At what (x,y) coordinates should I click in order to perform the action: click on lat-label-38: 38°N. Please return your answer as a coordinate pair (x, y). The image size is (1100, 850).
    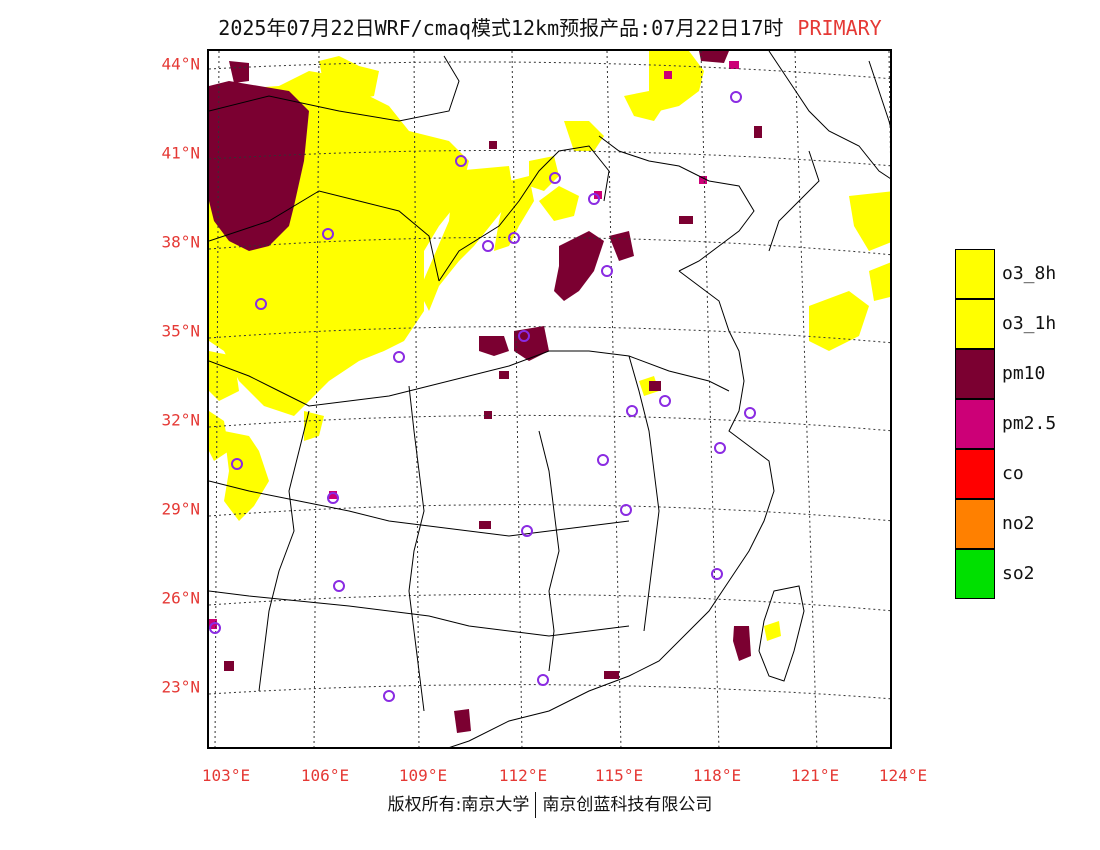
    Looking at the image, I should click on (180, 242).